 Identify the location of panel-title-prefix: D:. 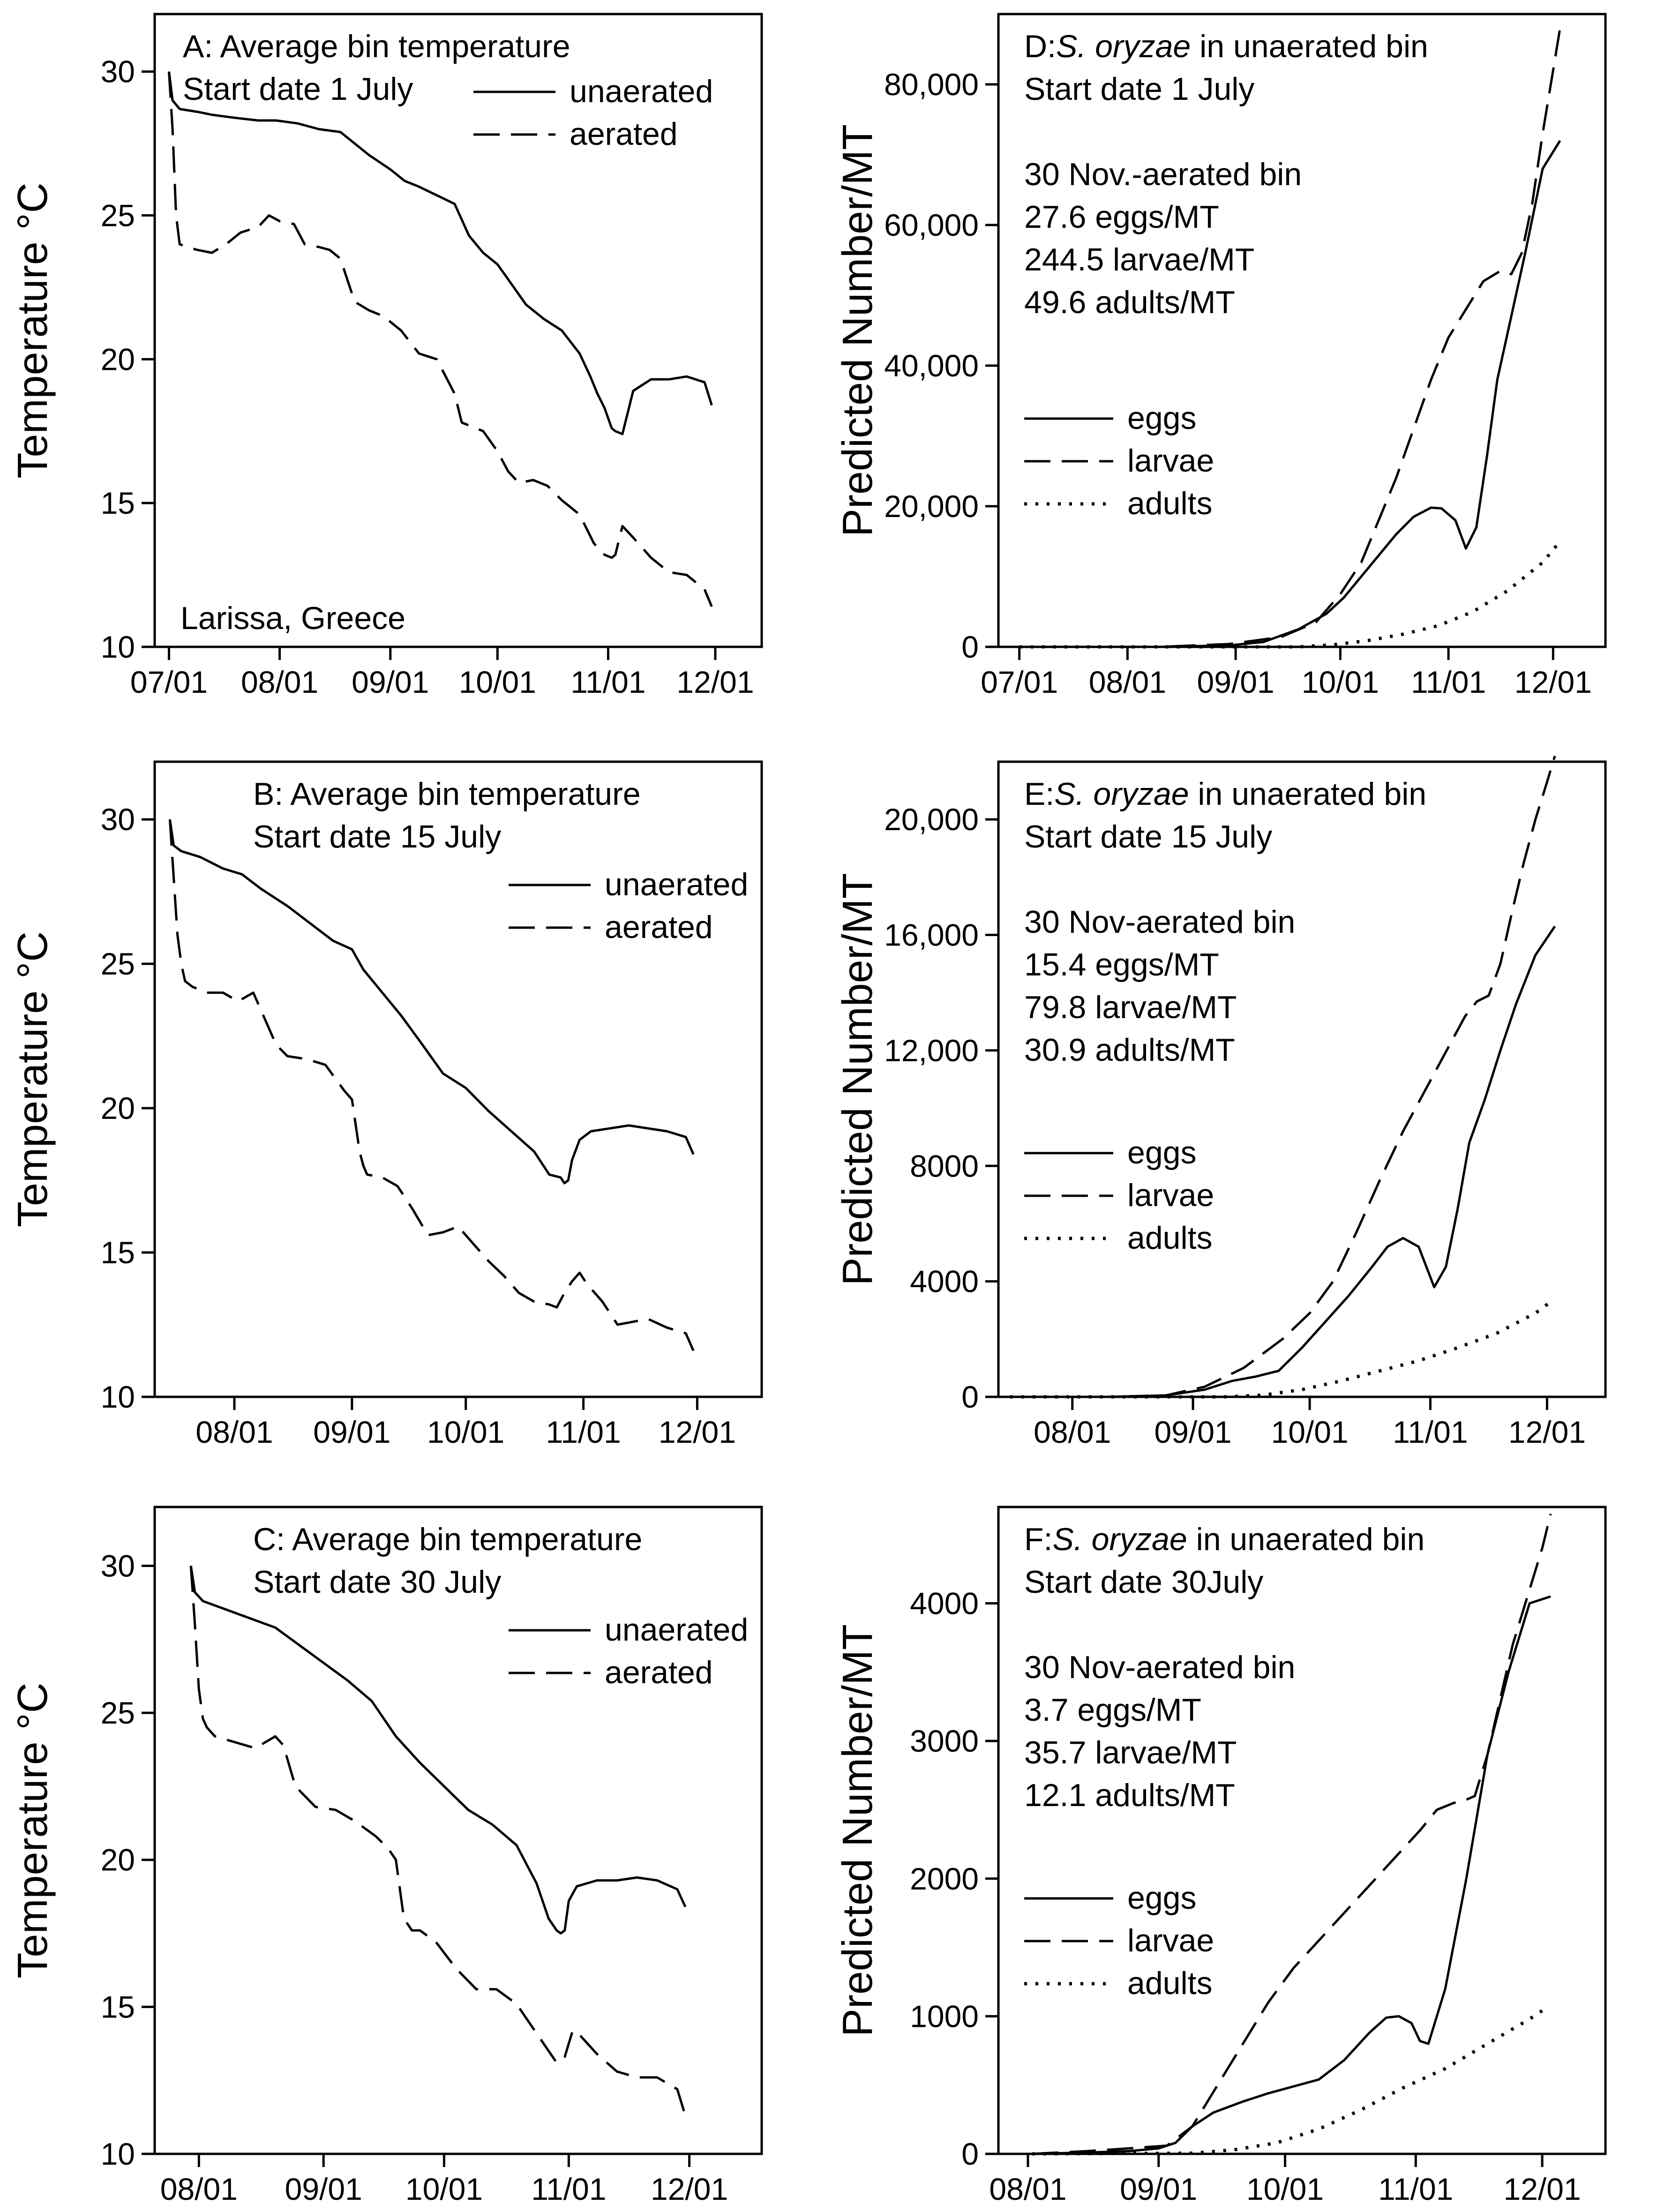
(1040, 46).